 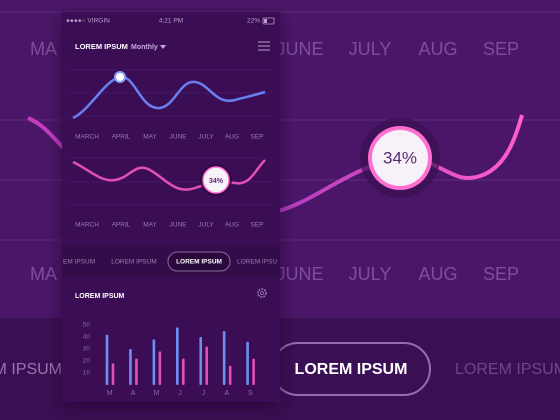 What do you see at coordinates (79, 262) in the screenshot?
I see `tab: EM IPSUM` at bounding box center [79, 262].